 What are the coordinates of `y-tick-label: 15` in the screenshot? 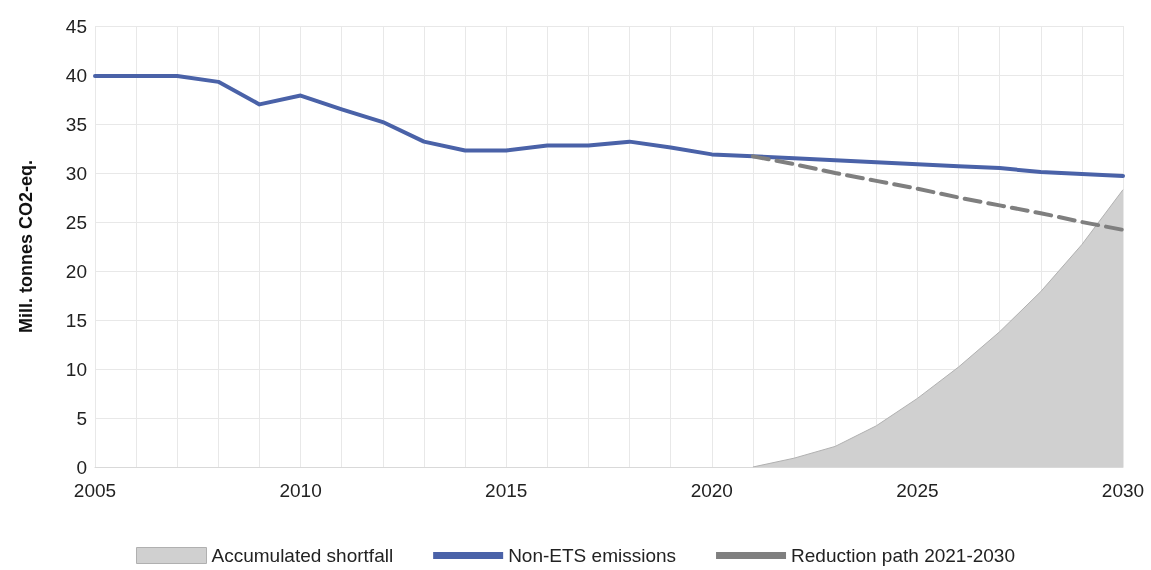 It's located at (76, 320).